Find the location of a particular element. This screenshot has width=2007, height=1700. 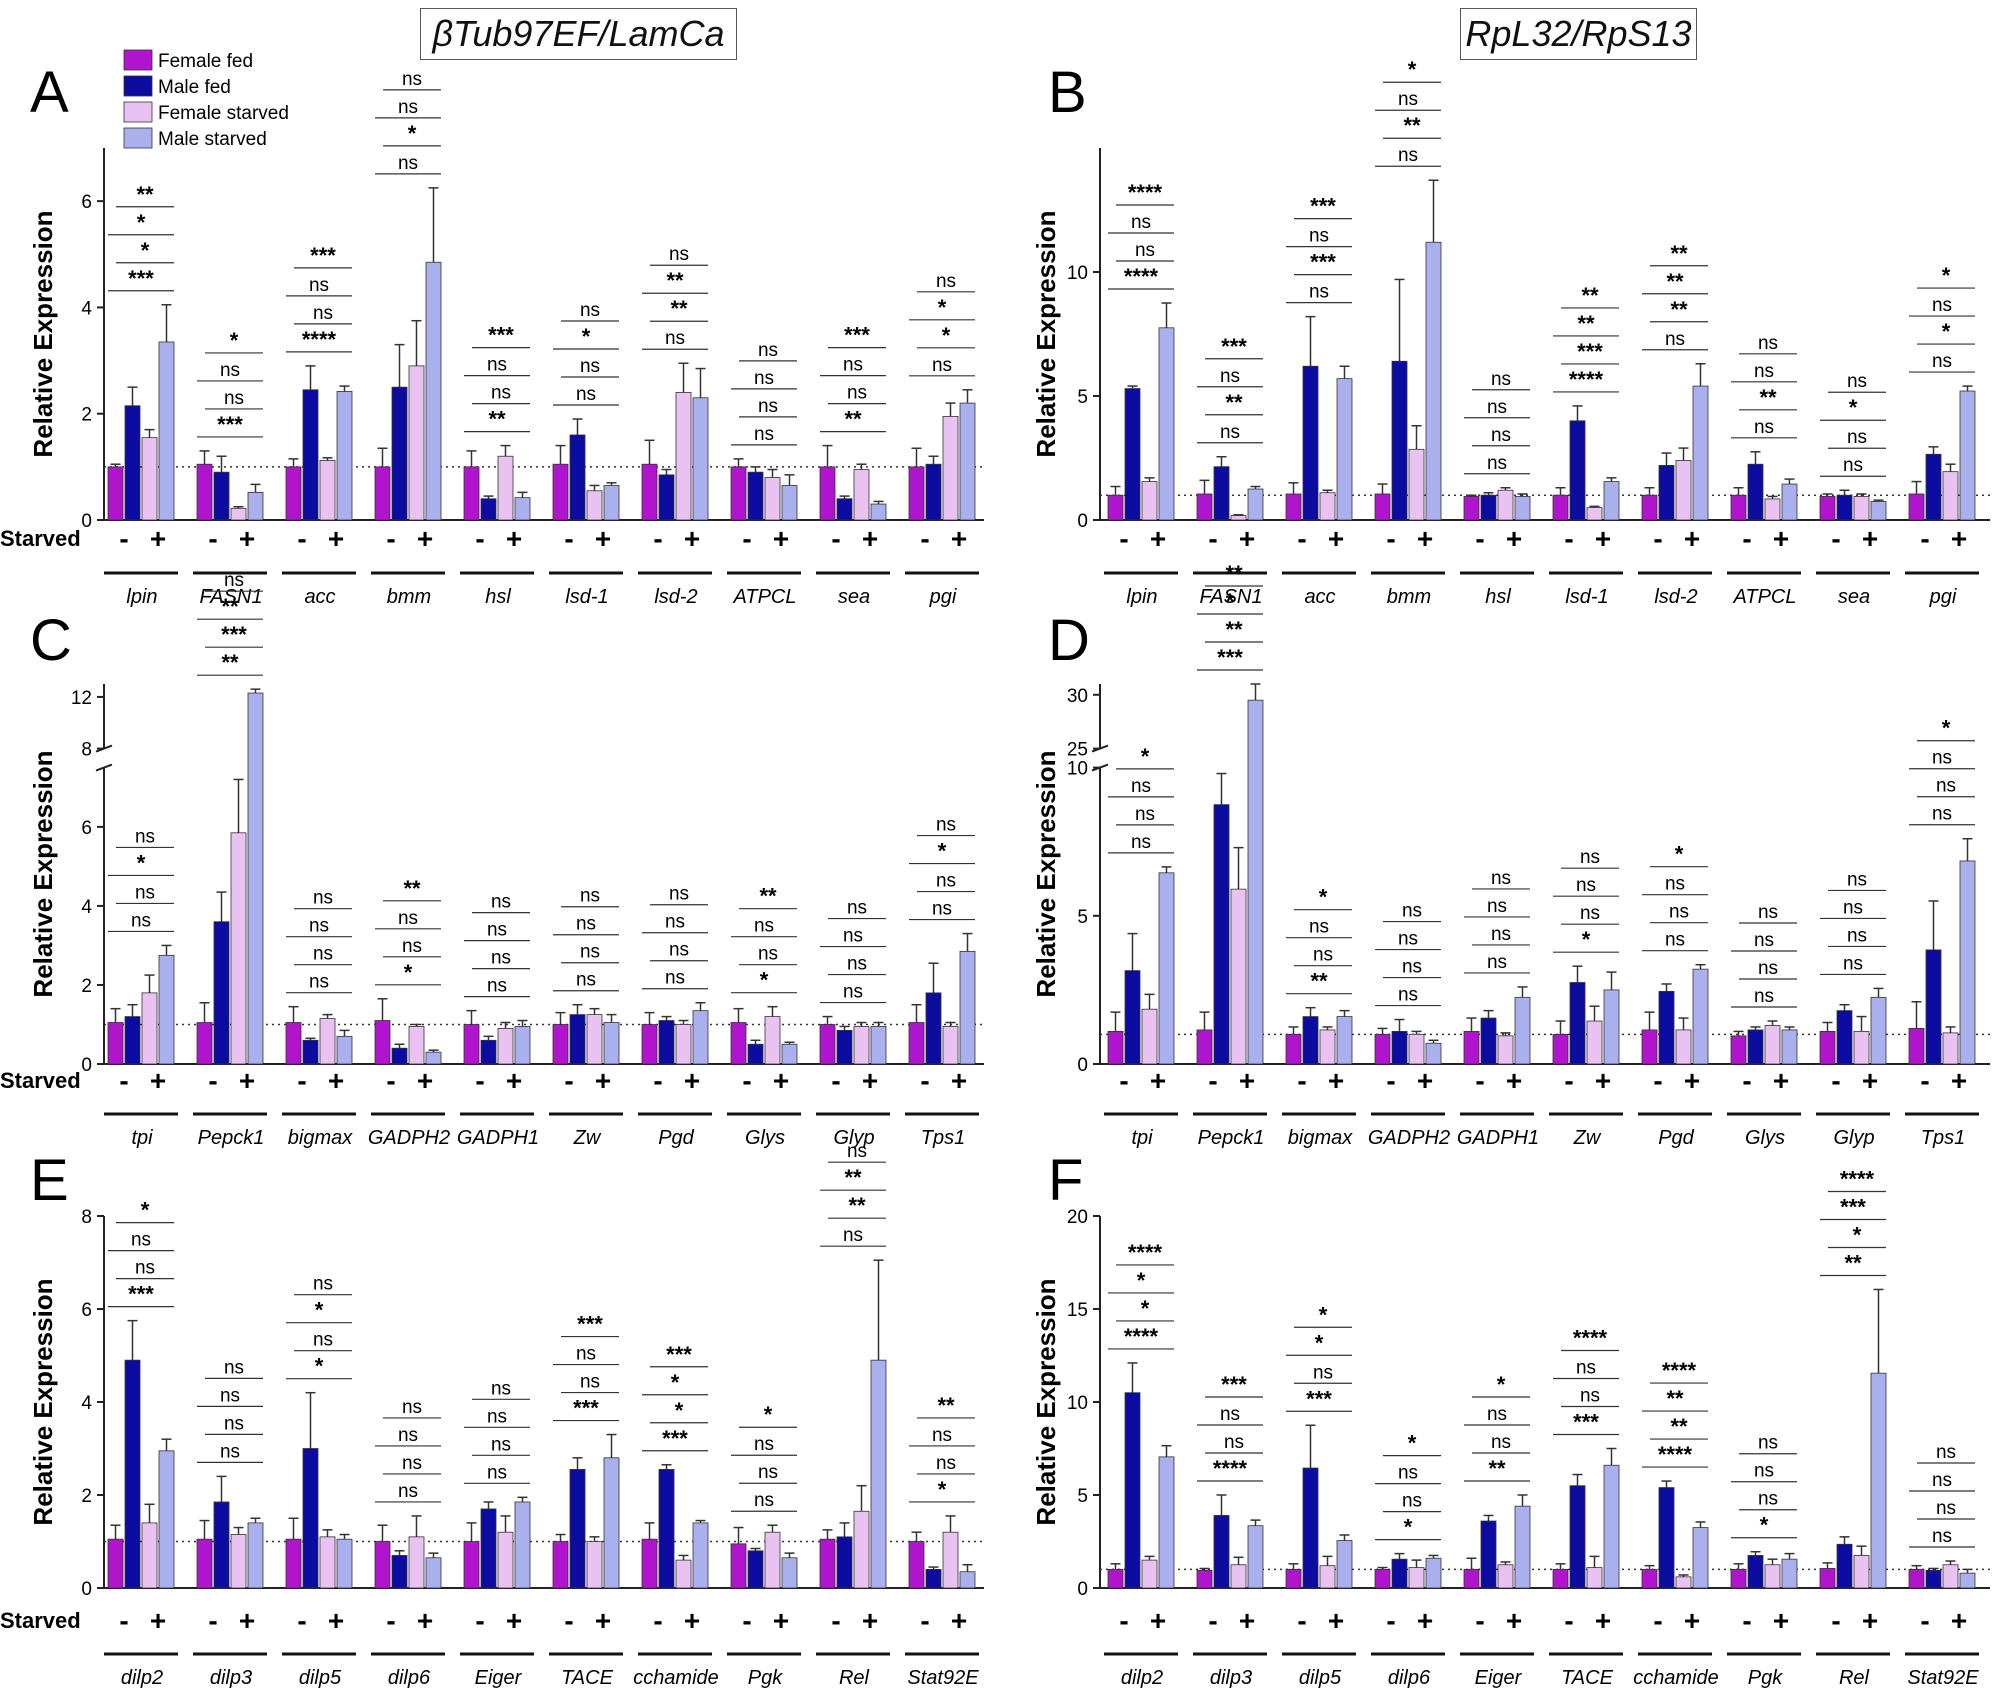

y-tick-label: 30 is located at coordinates (1077, 696).